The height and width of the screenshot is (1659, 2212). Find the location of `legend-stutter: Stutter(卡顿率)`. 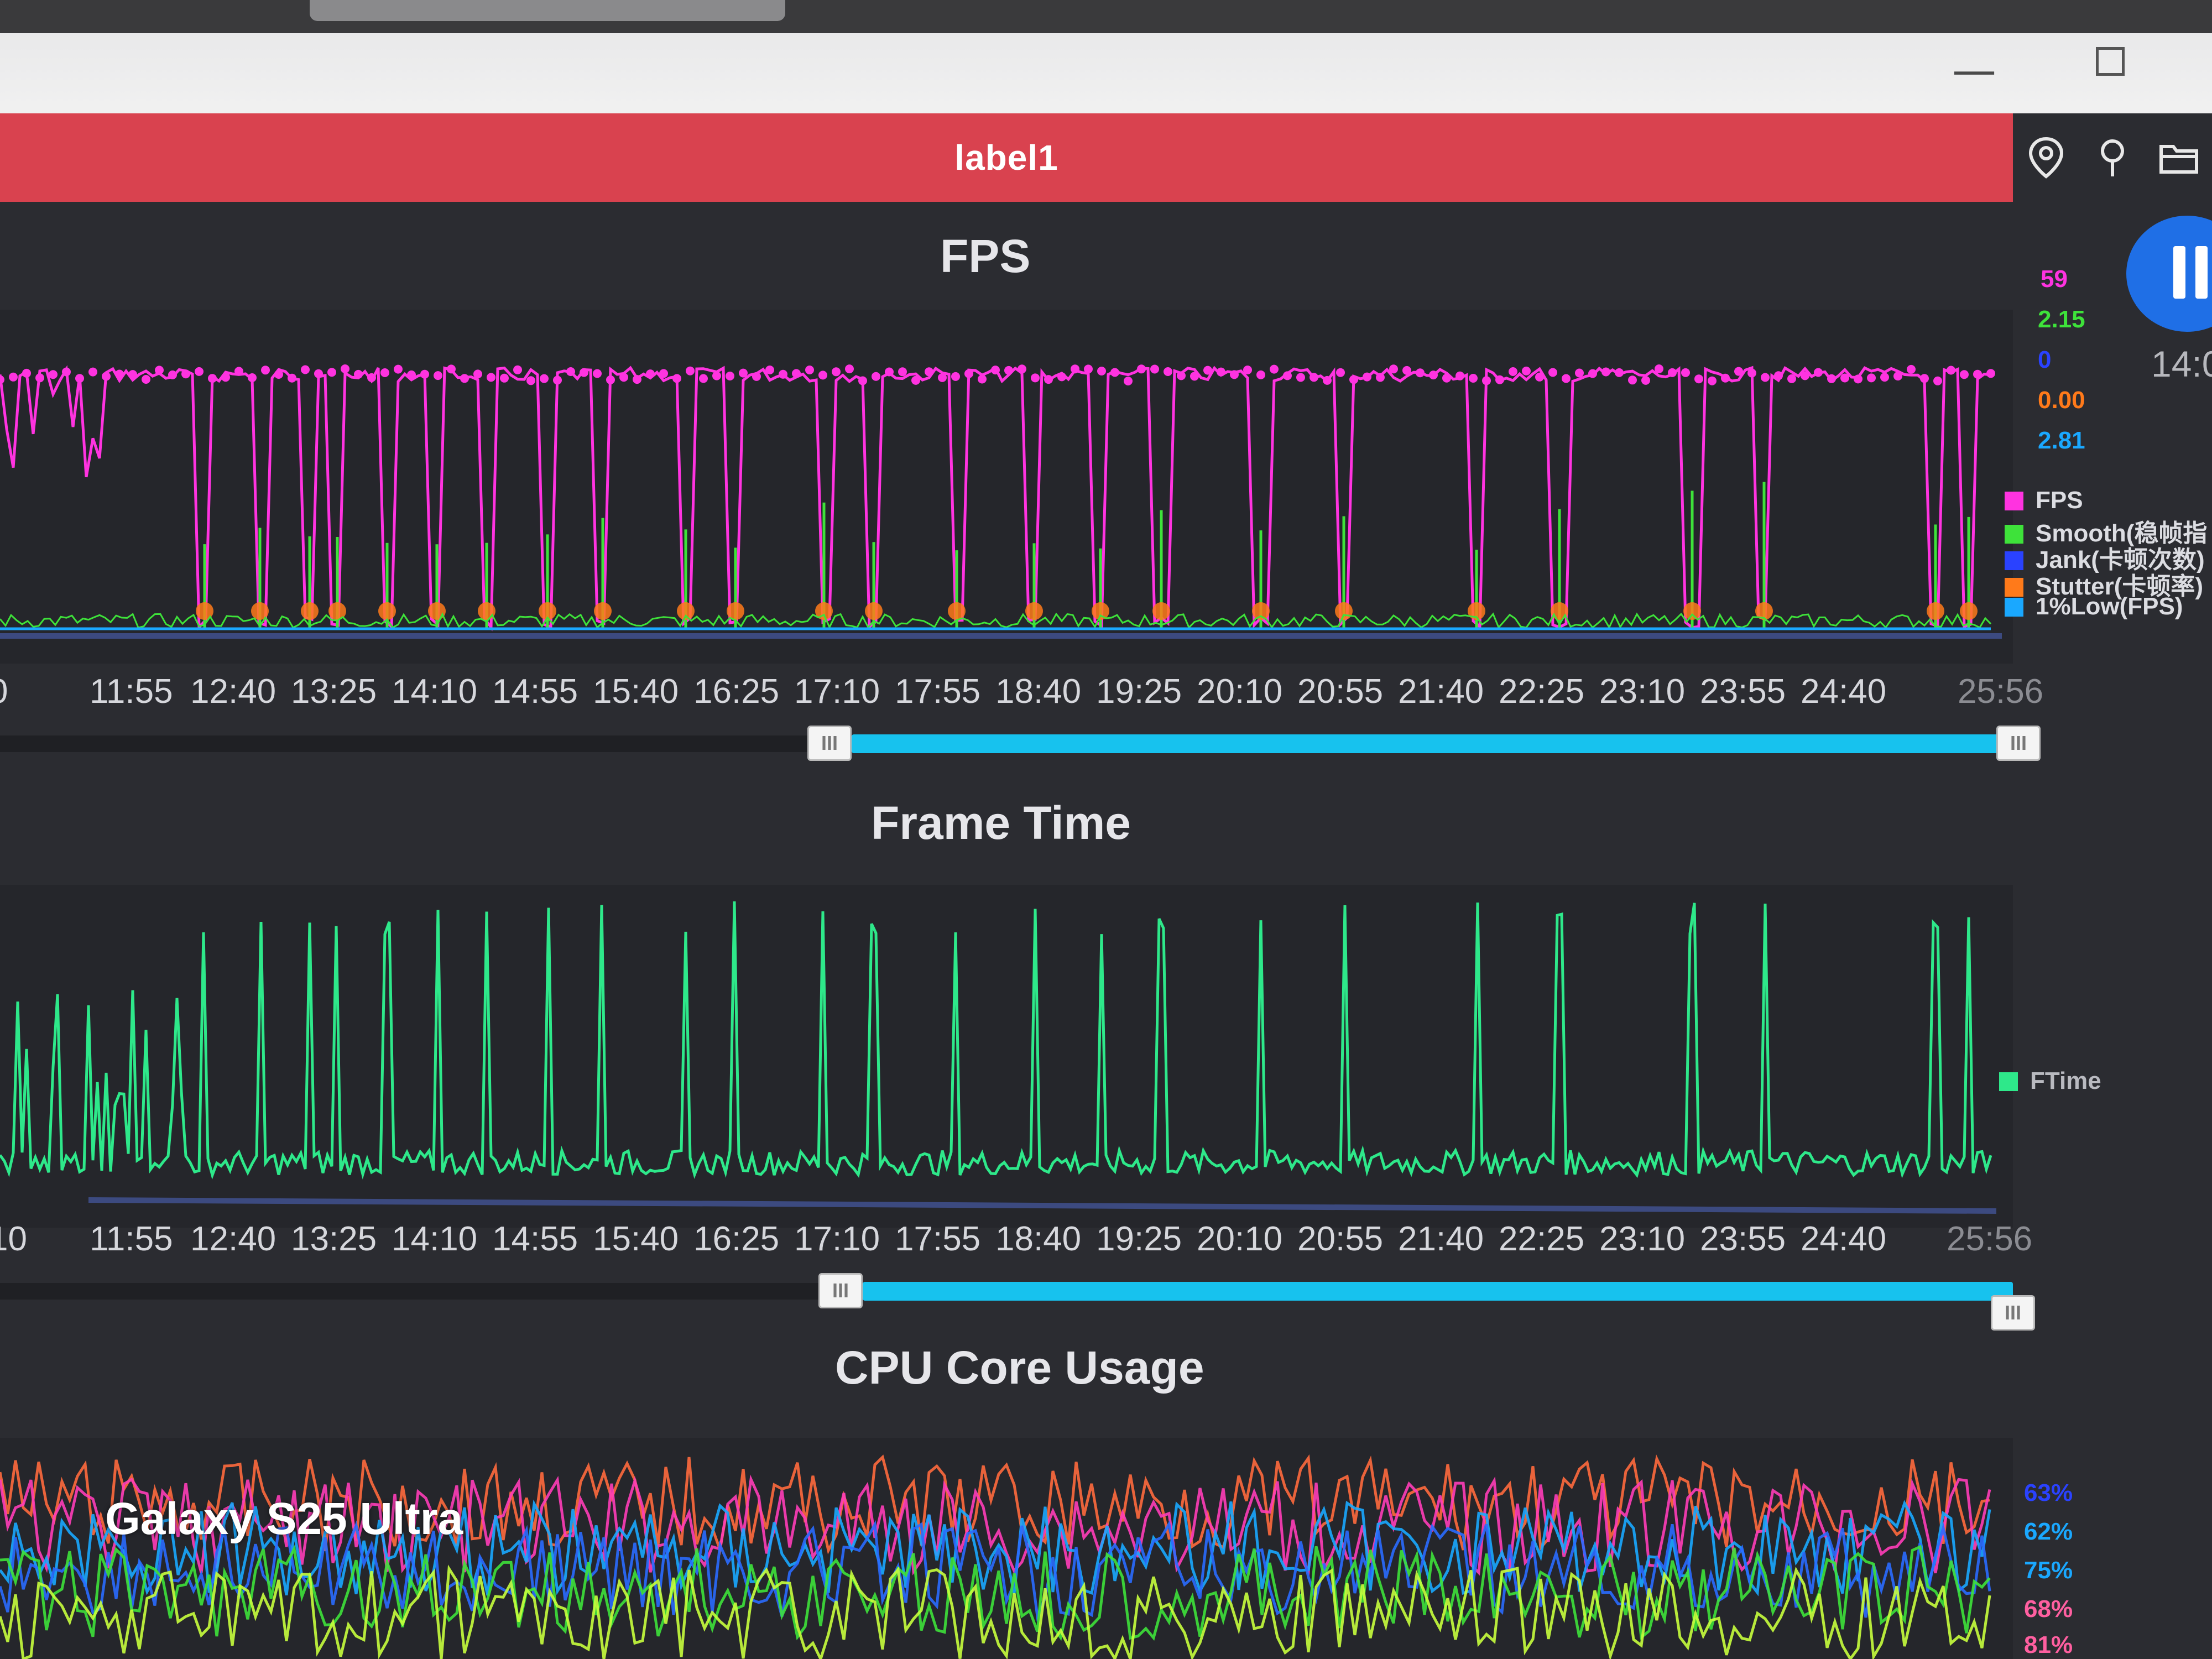

legend-stutter: Stutter(卡顿率) is located at coordinates (2104, 584).